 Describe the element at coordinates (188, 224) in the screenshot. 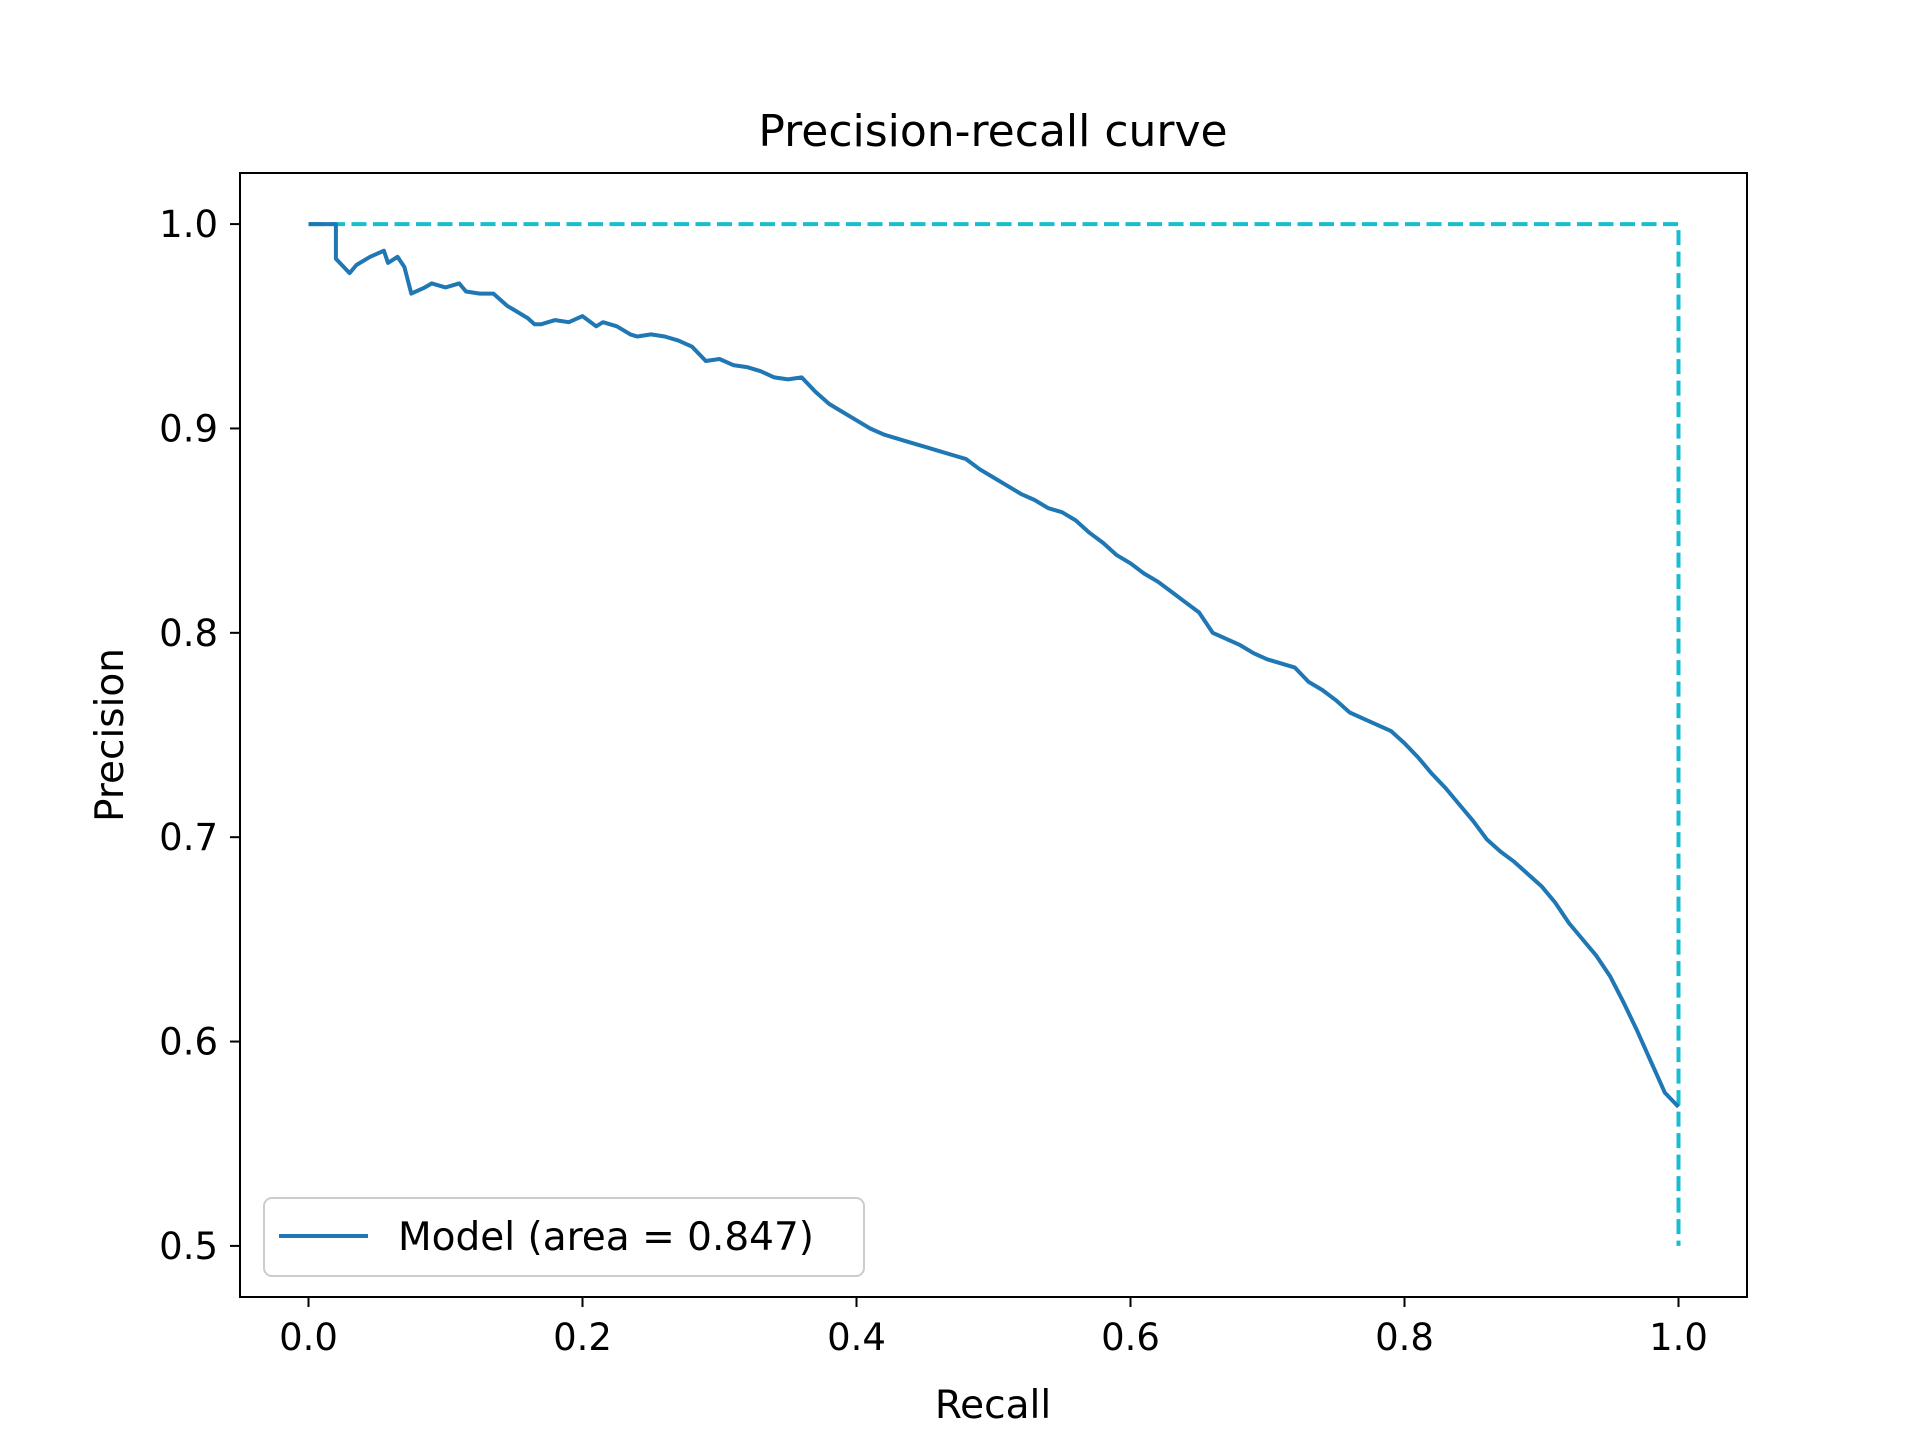

I see `y-tick-label: 1.0` at that location.